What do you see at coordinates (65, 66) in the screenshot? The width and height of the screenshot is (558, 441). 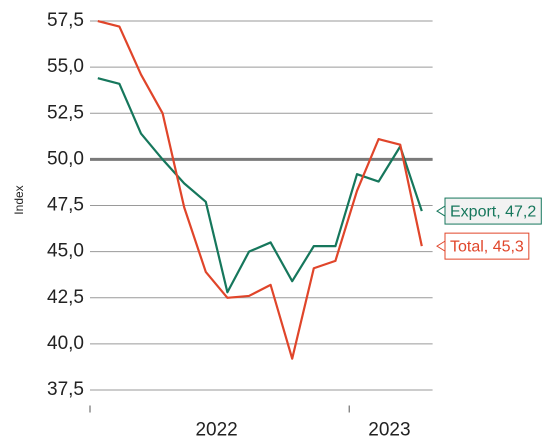 I see `y-tick-label: 55,0` at bounding box center [65, 66].